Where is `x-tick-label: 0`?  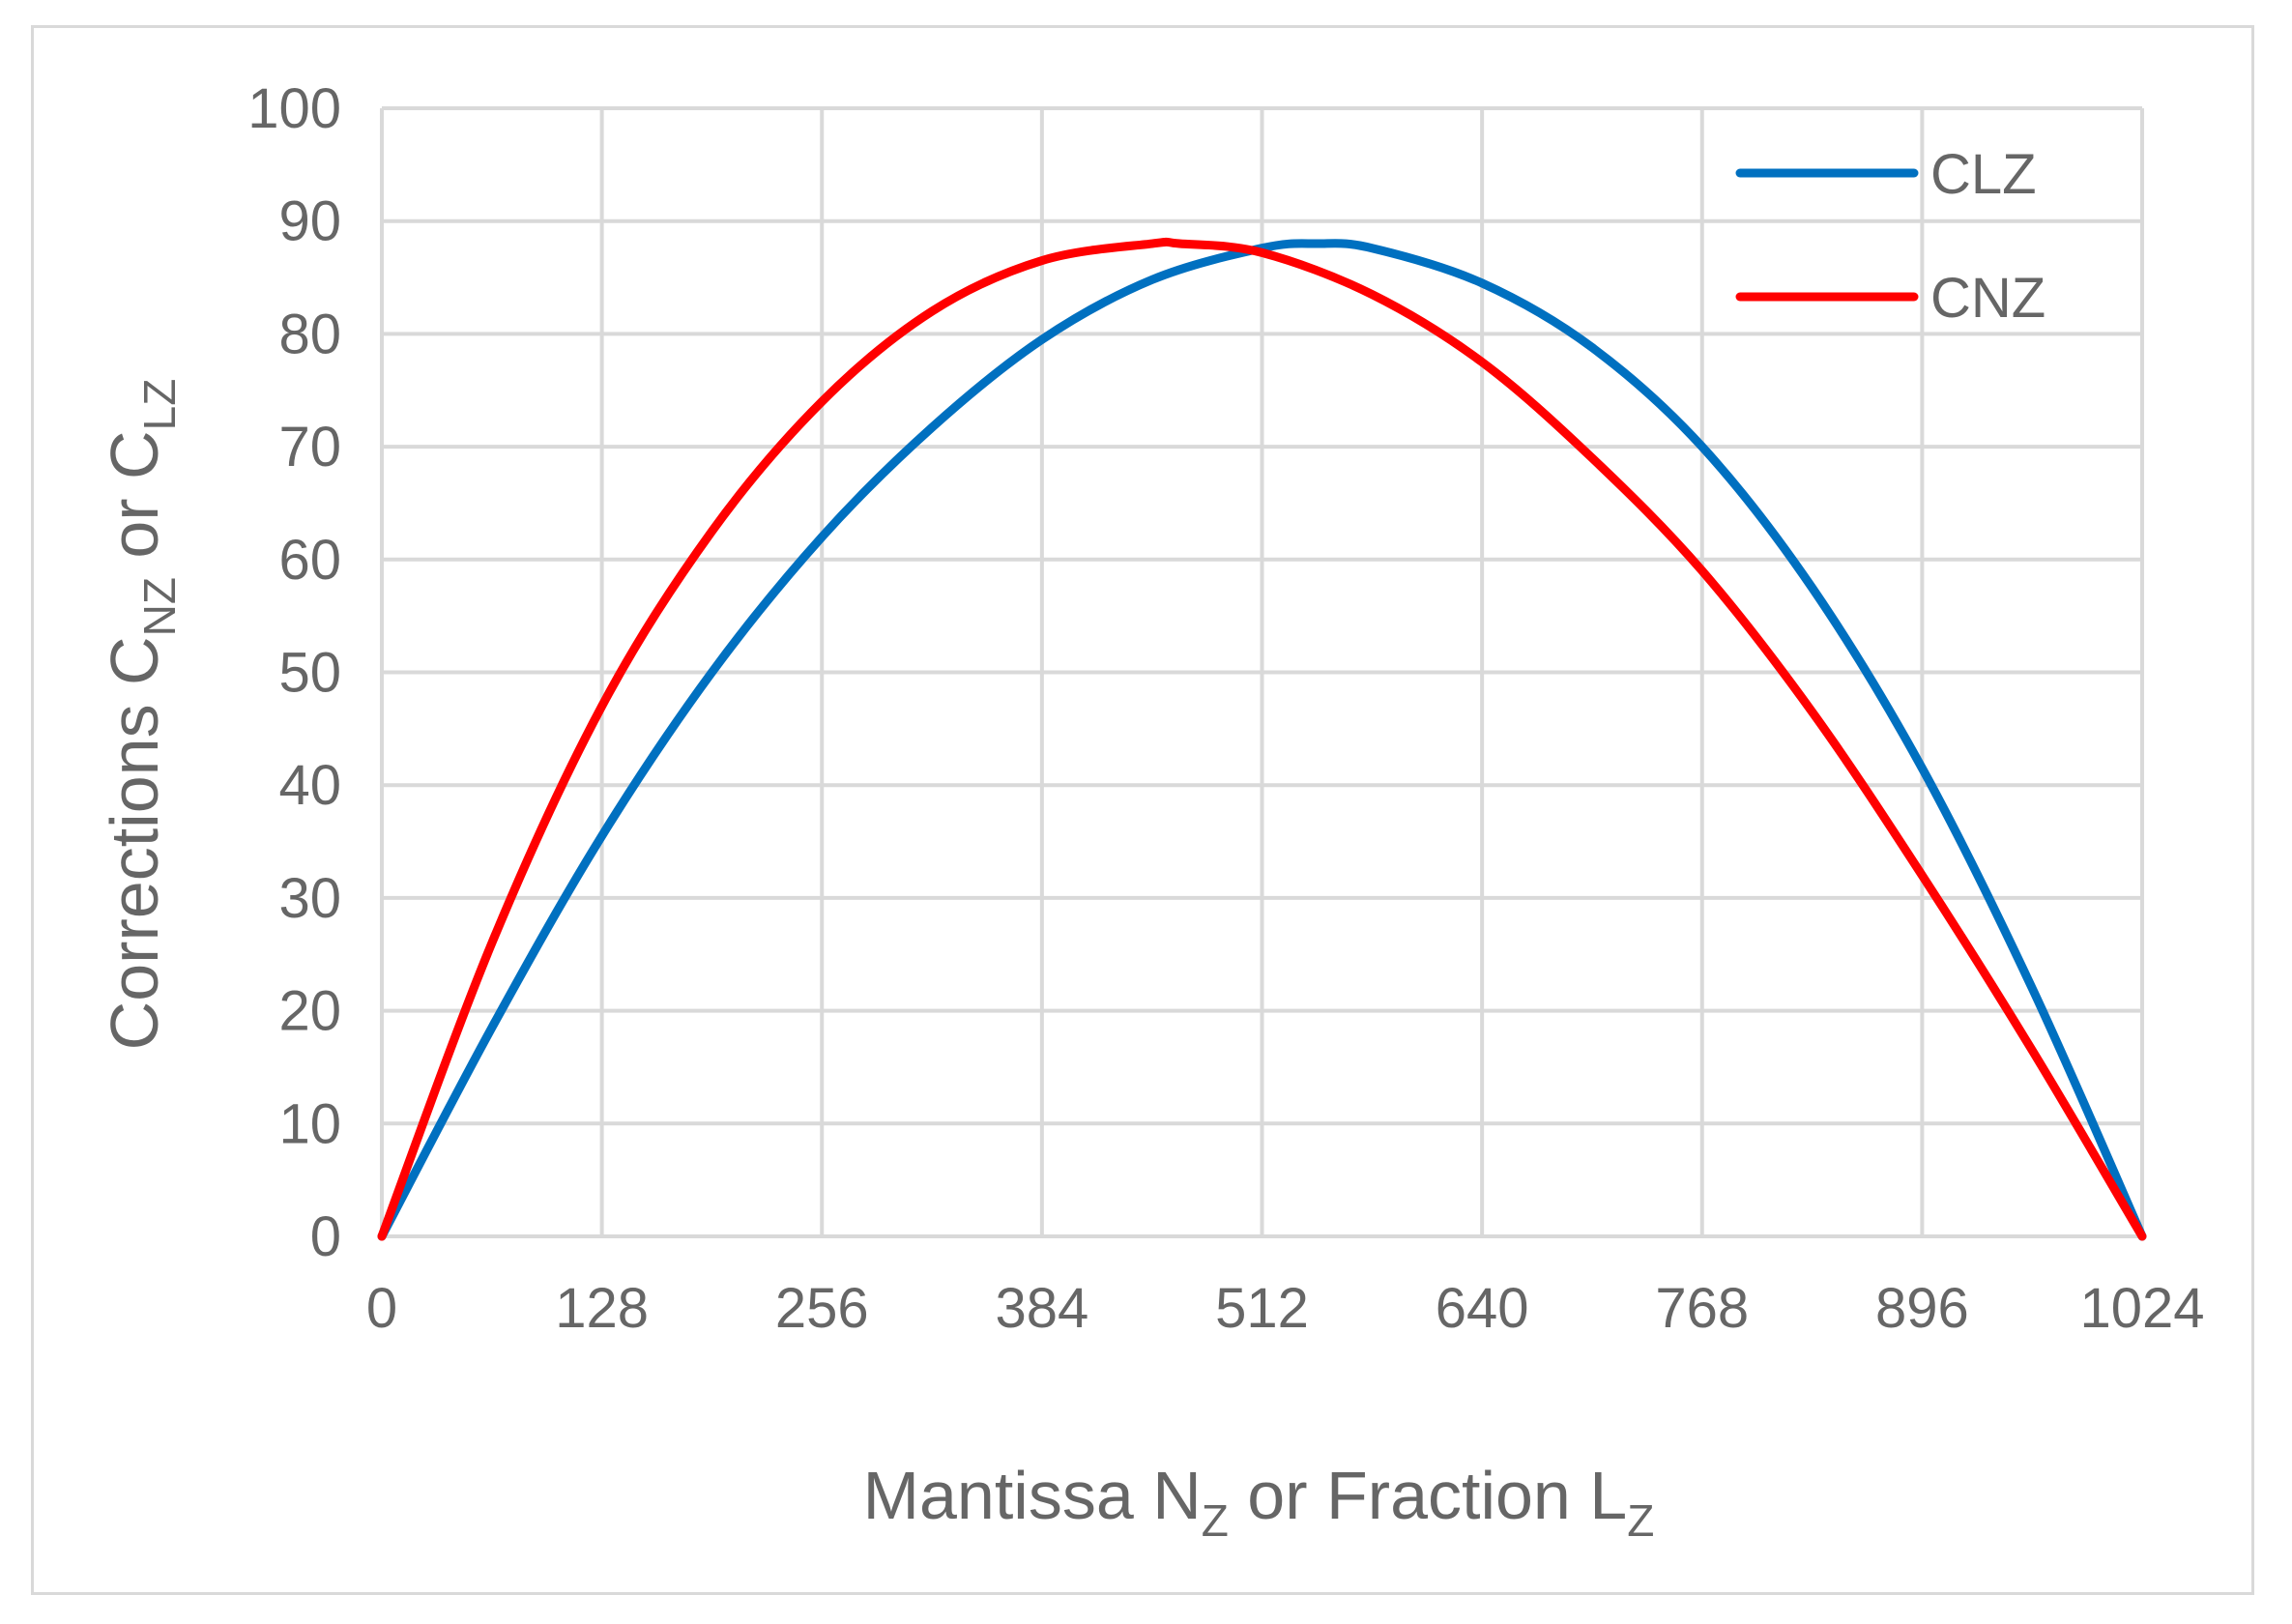
x-tick-label: 0 is located at coordinates (381, 1309).